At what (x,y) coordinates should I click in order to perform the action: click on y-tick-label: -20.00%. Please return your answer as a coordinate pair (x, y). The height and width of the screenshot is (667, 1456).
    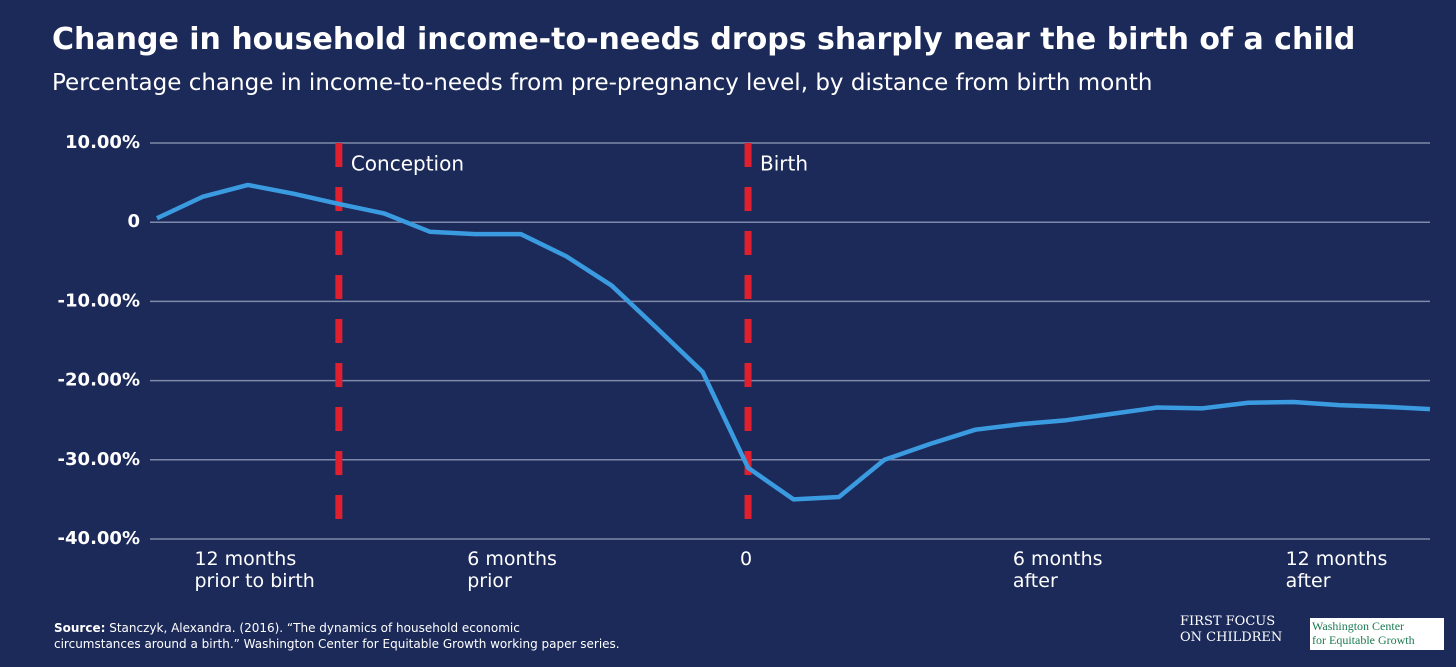
    Looking at the image, I should click on (99, 380).